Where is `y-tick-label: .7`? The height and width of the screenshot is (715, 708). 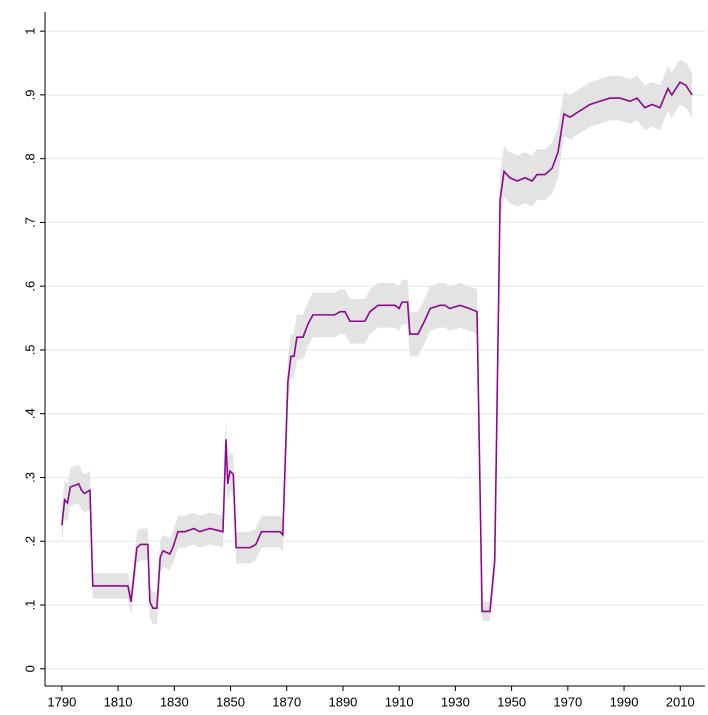
y-tick-label: .7 is located at coordinates (29, 222).